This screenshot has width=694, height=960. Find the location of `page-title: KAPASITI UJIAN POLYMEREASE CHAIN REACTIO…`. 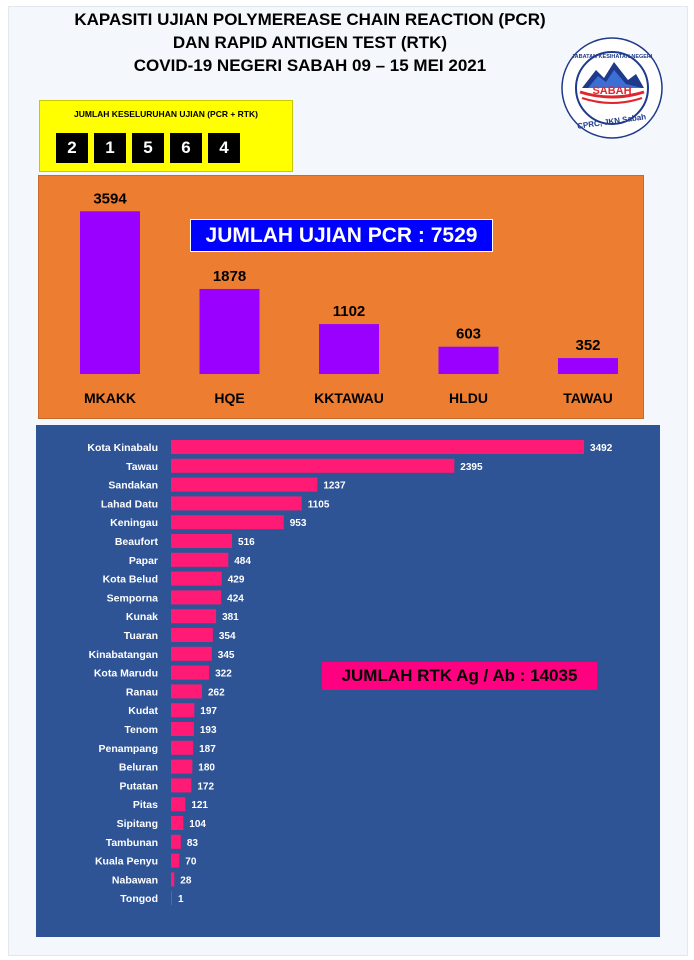

page-title: KAPASITI UJIAN POLYMEREASE CHAIN REACTIO… is located at coordinates (310, 42).